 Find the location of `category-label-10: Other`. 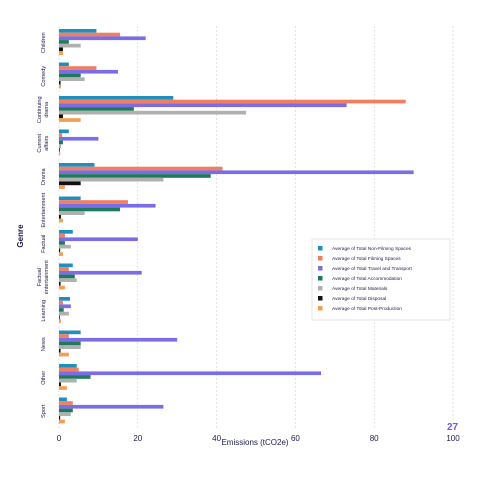

category-label-10: Other is located at coordinates (44, 378).